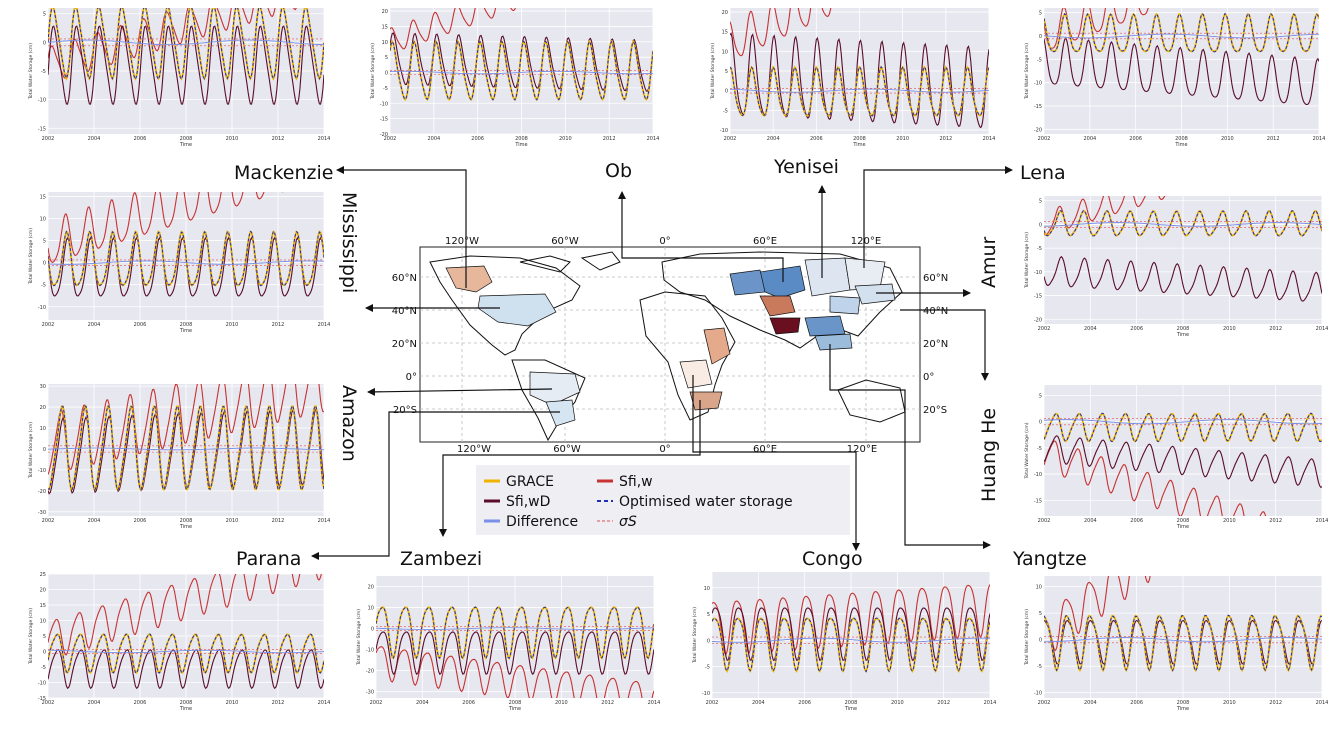 The height and width of the screenshot is (730, 1336). What do you see at coordinates (404, 311) in the screenshot?
I see `map-lat-left-1: 40°N` at bounding box center [404, 311].